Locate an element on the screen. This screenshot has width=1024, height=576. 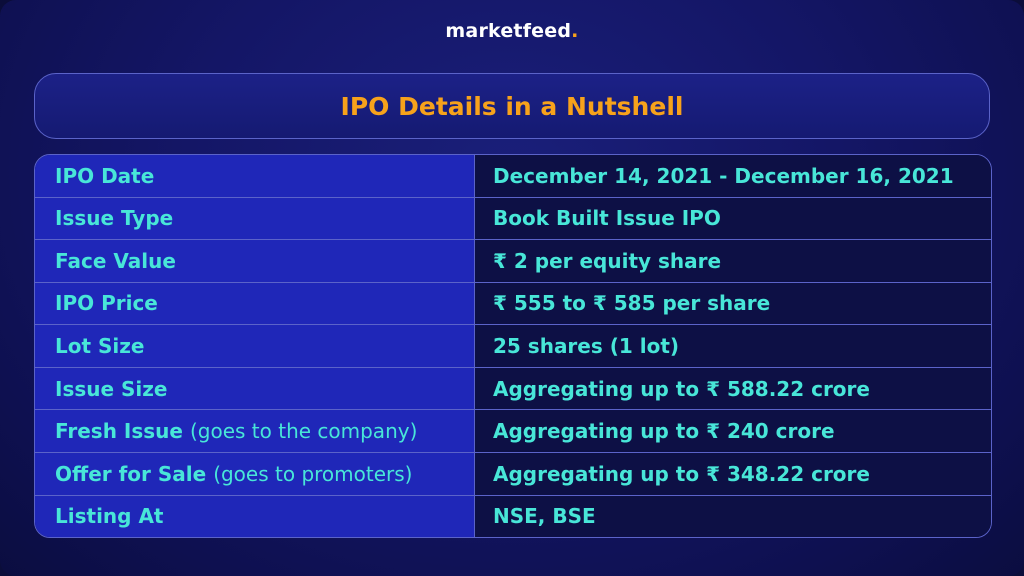
row-label: IPO Price is located at coordinates (255, 303).